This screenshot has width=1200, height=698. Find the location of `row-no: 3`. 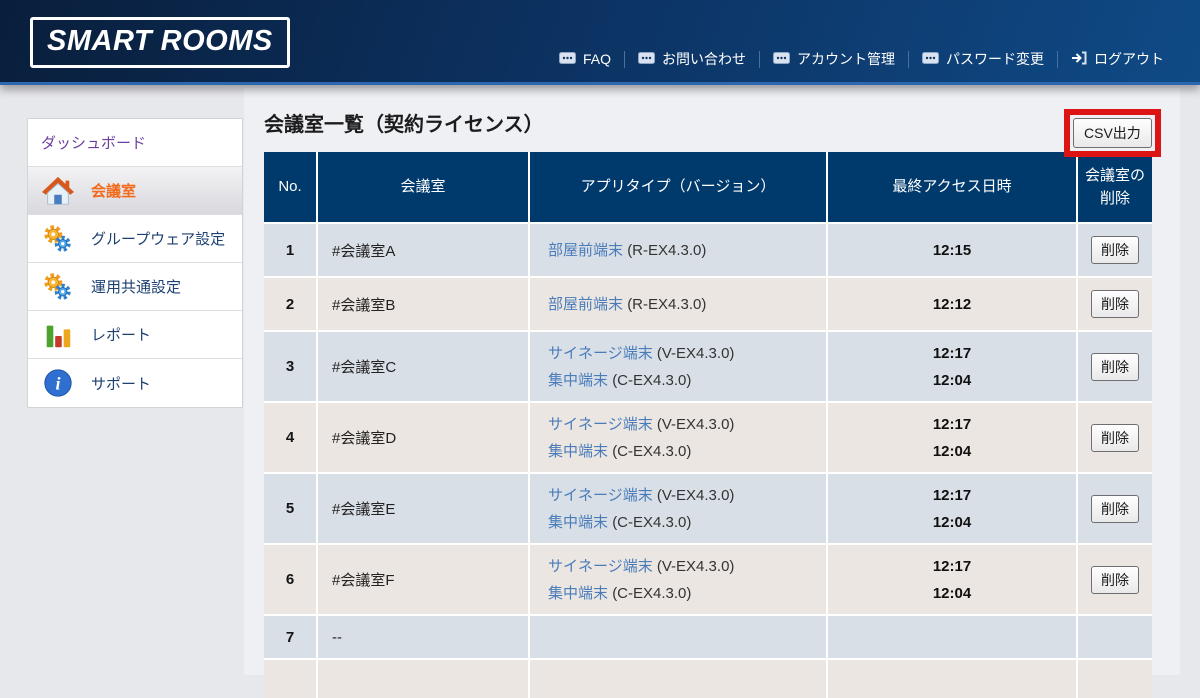

row-no: 3 is located at coordinates (291, 365).